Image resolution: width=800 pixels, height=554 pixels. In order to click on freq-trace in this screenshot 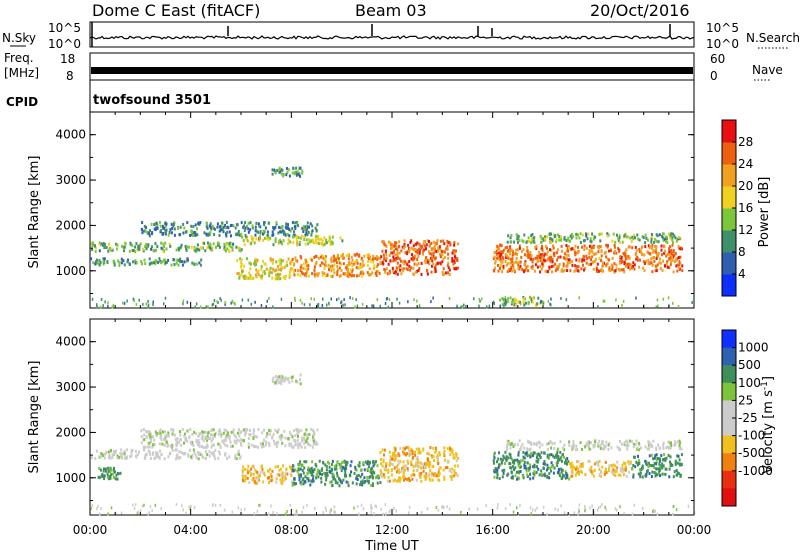, I will do `click(392, 70)`.